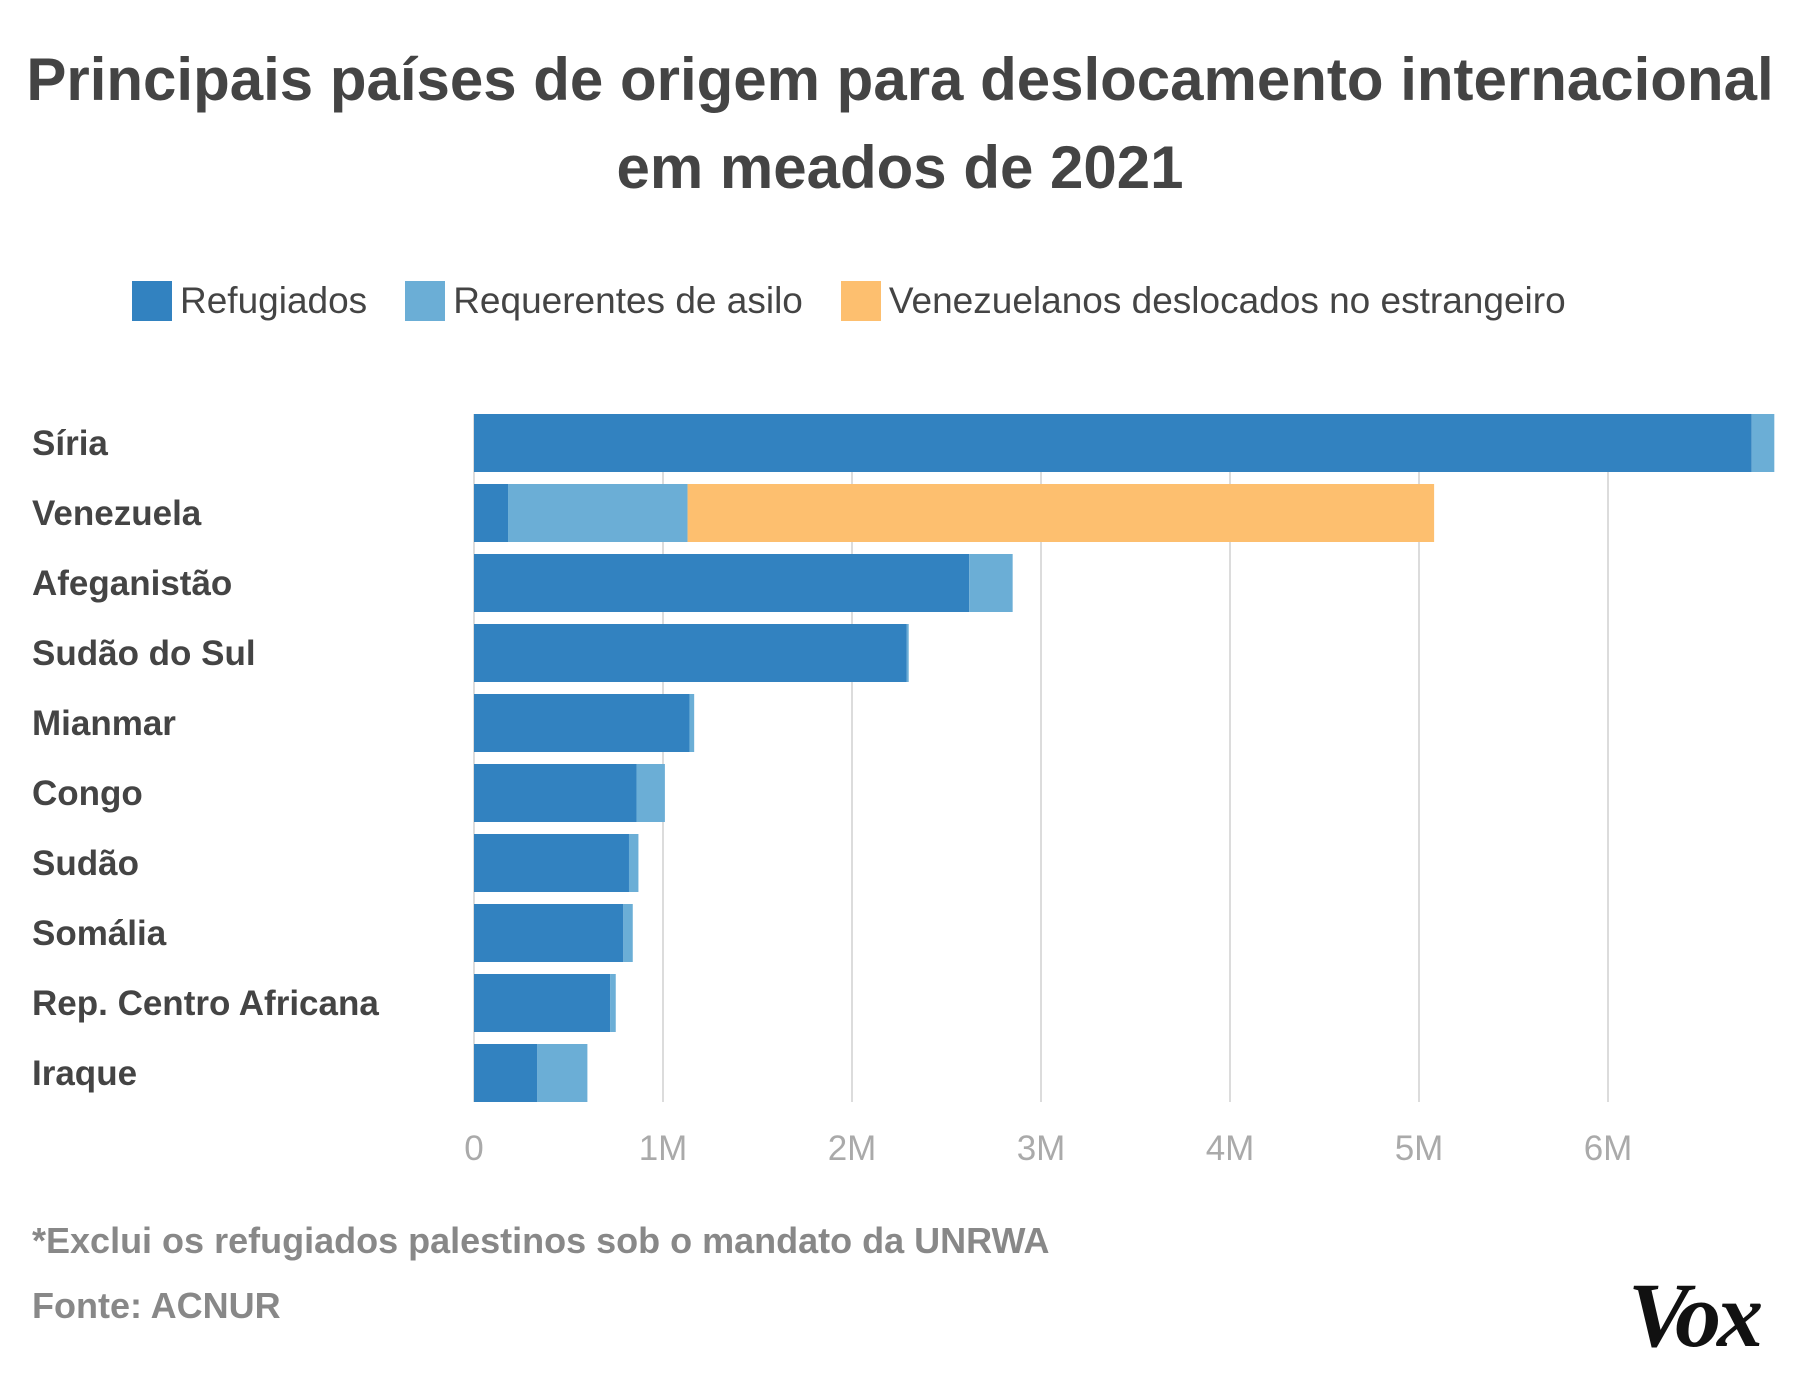  What do you see at coordinates (1695, 1315) in the screenshot?
I see `vox-logo: Vox` at bounding box center [1695, 1315].